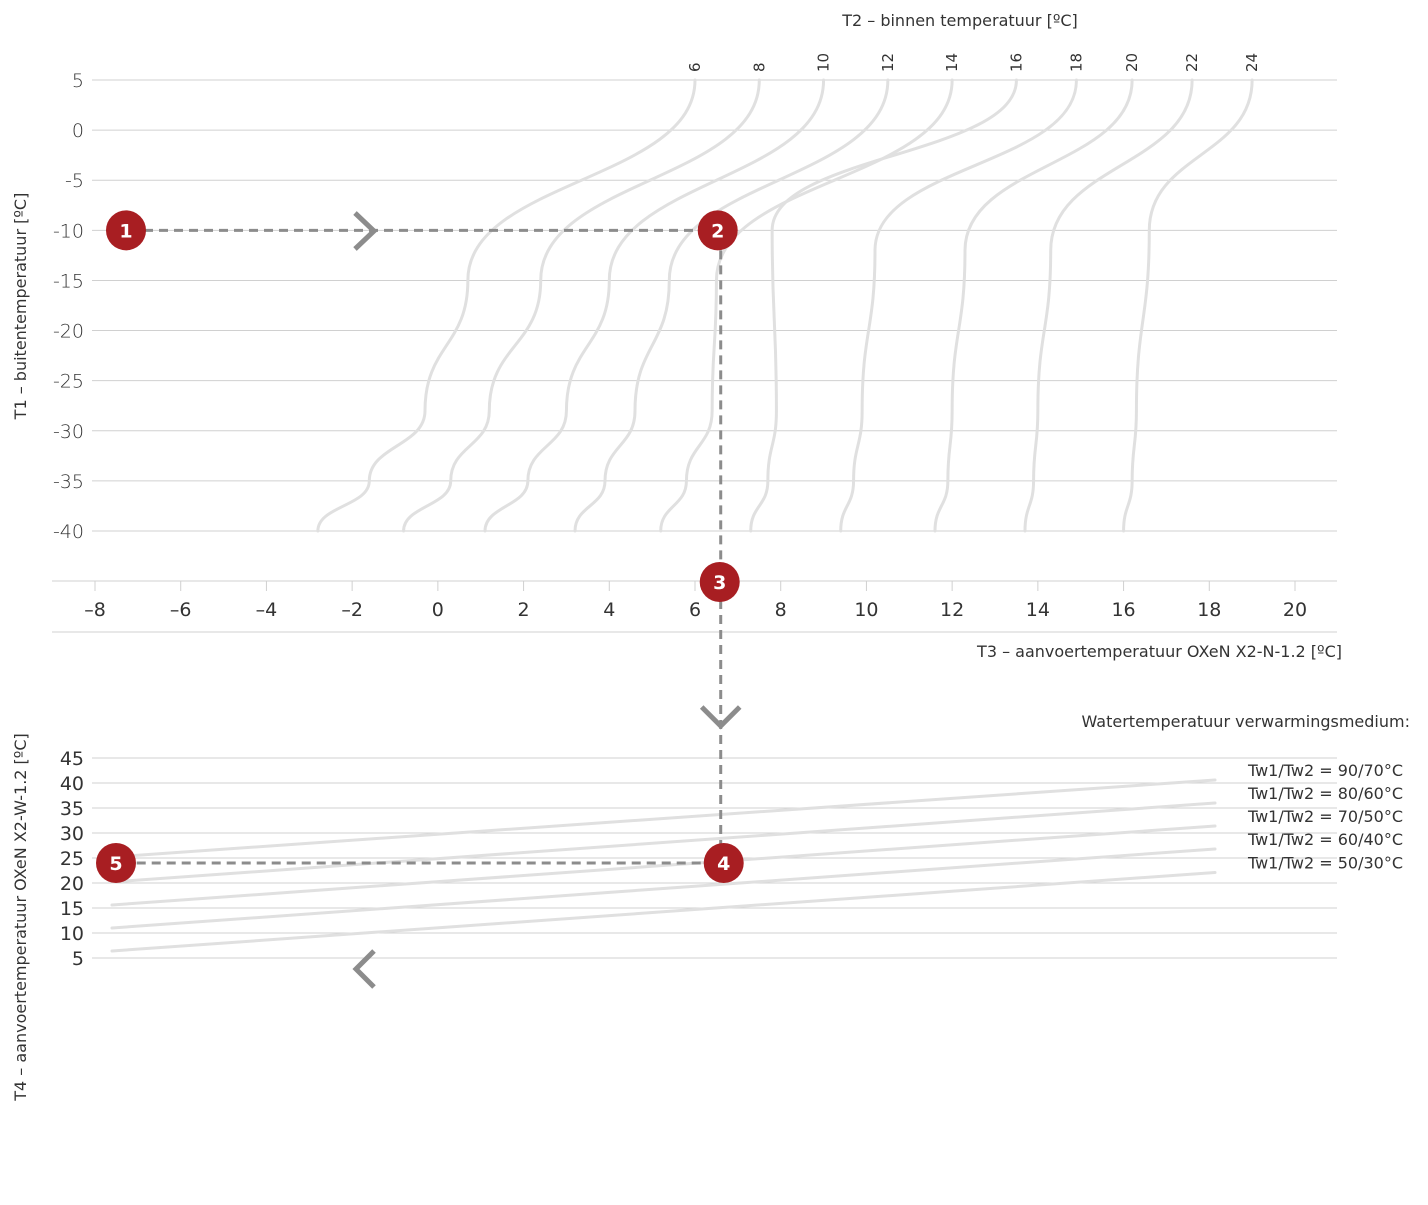  Describe the element at coordinates (781, 610) in the screenshot. I see `x-tick-label: 8` at that location.